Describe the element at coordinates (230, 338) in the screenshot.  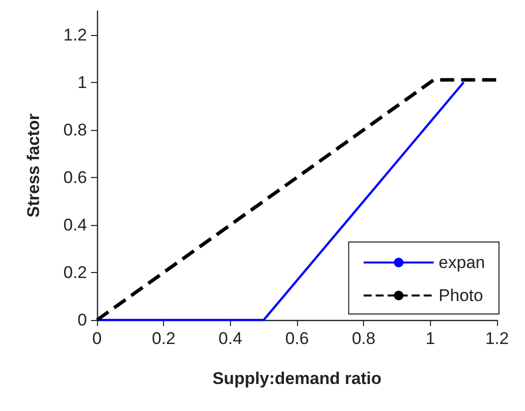
I see `x-tick-label: 0.4` at that location.